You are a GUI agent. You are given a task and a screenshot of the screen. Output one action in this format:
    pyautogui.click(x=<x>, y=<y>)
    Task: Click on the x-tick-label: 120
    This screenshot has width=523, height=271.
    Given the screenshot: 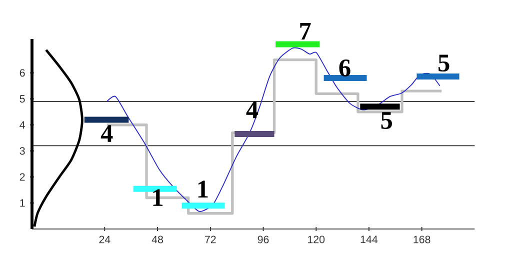 What is the action you would take?
    pyautogui.click(x=316, y=240)
    